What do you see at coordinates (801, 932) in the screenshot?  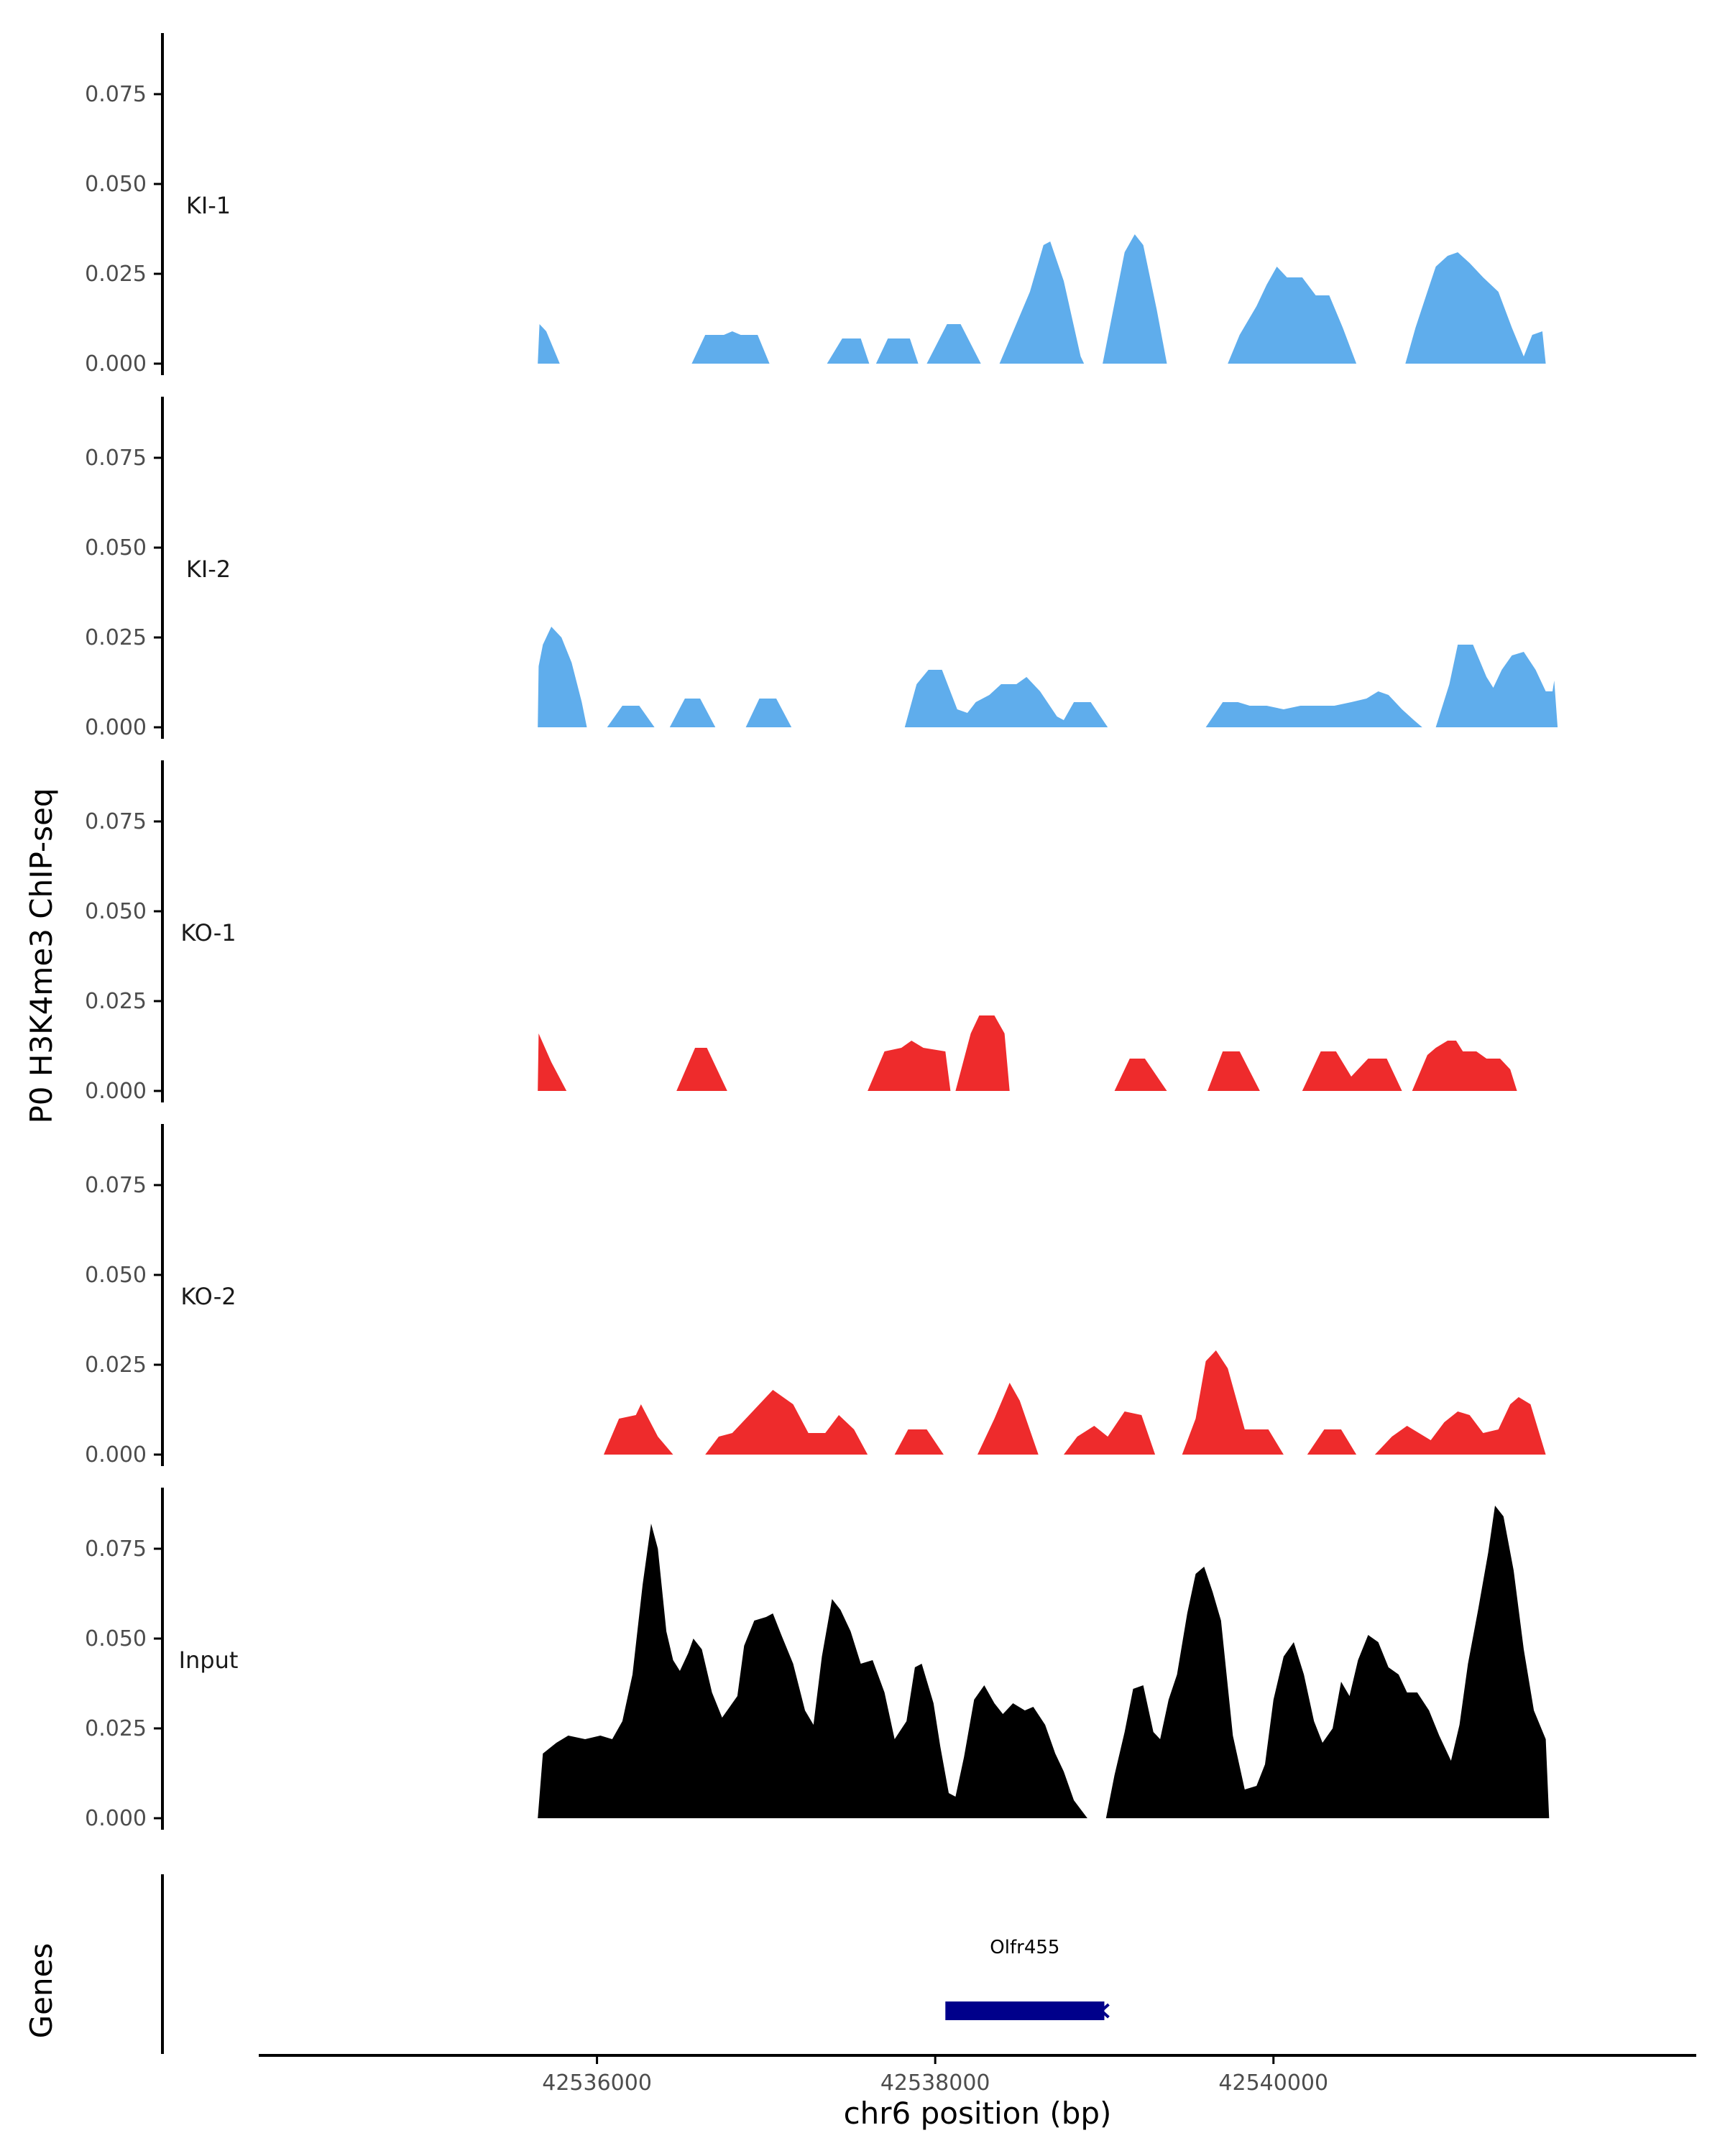 I see `track-ko-1: 0.000 0.025 0.050 0.075 KO-1` at bounding box center [801, 932].